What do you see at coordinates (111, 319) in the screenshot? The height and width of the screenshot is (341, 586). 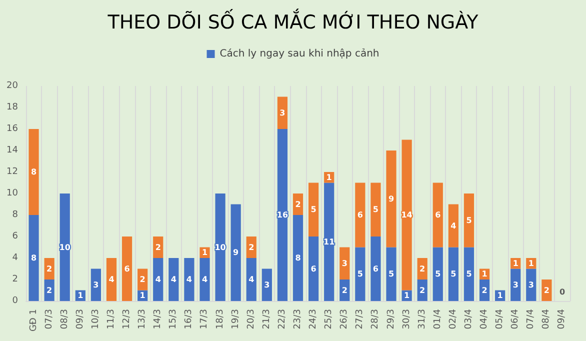 I see `x-tick-label: 11/3` at bounding box center [111, 319].